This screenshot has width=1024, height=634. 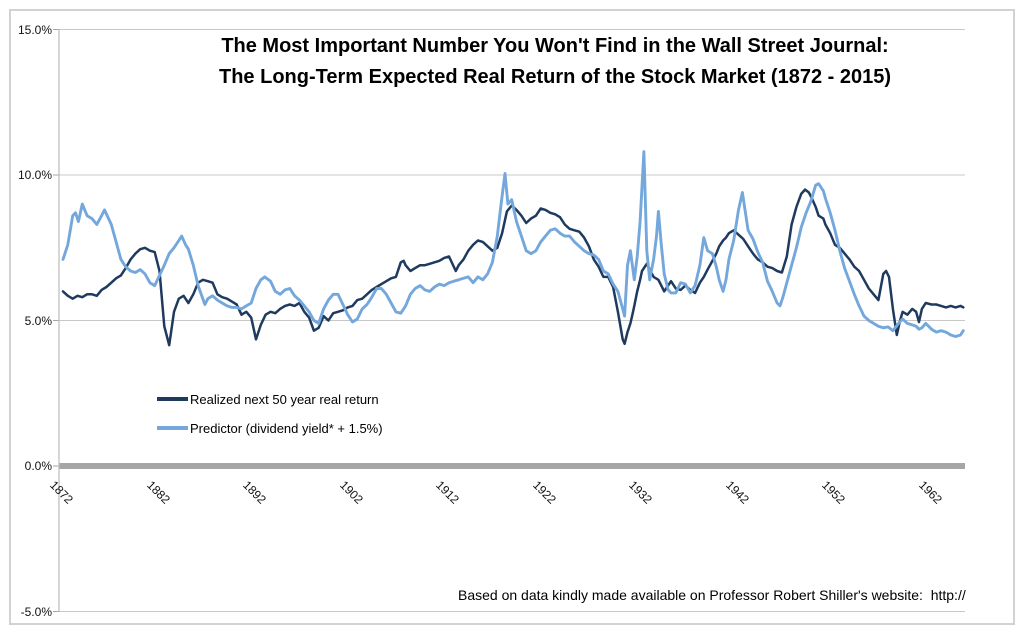 I want to click on legend-swatch-realized, so click(x=172, y=399).